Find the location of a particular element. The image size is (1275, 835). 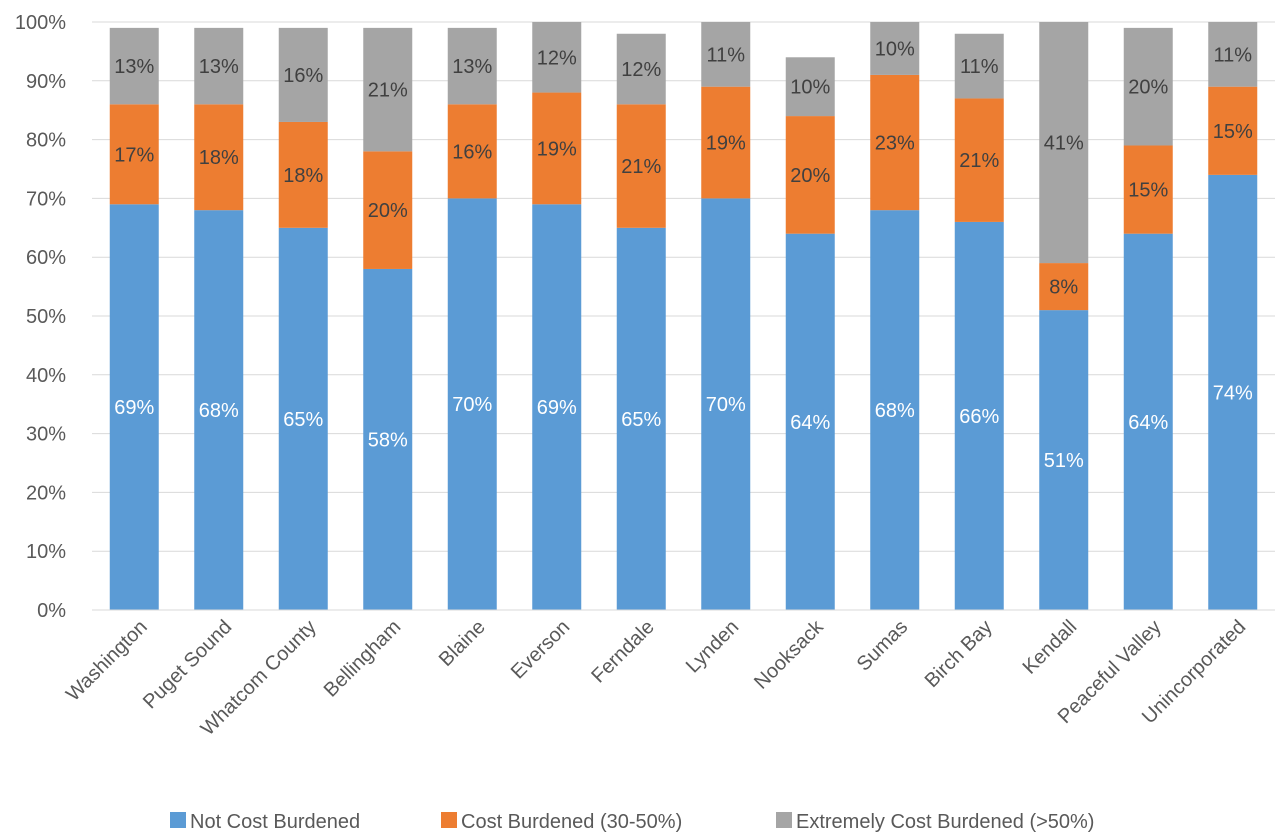

y-tick-label: 40% is located at coordinates (46, 376).